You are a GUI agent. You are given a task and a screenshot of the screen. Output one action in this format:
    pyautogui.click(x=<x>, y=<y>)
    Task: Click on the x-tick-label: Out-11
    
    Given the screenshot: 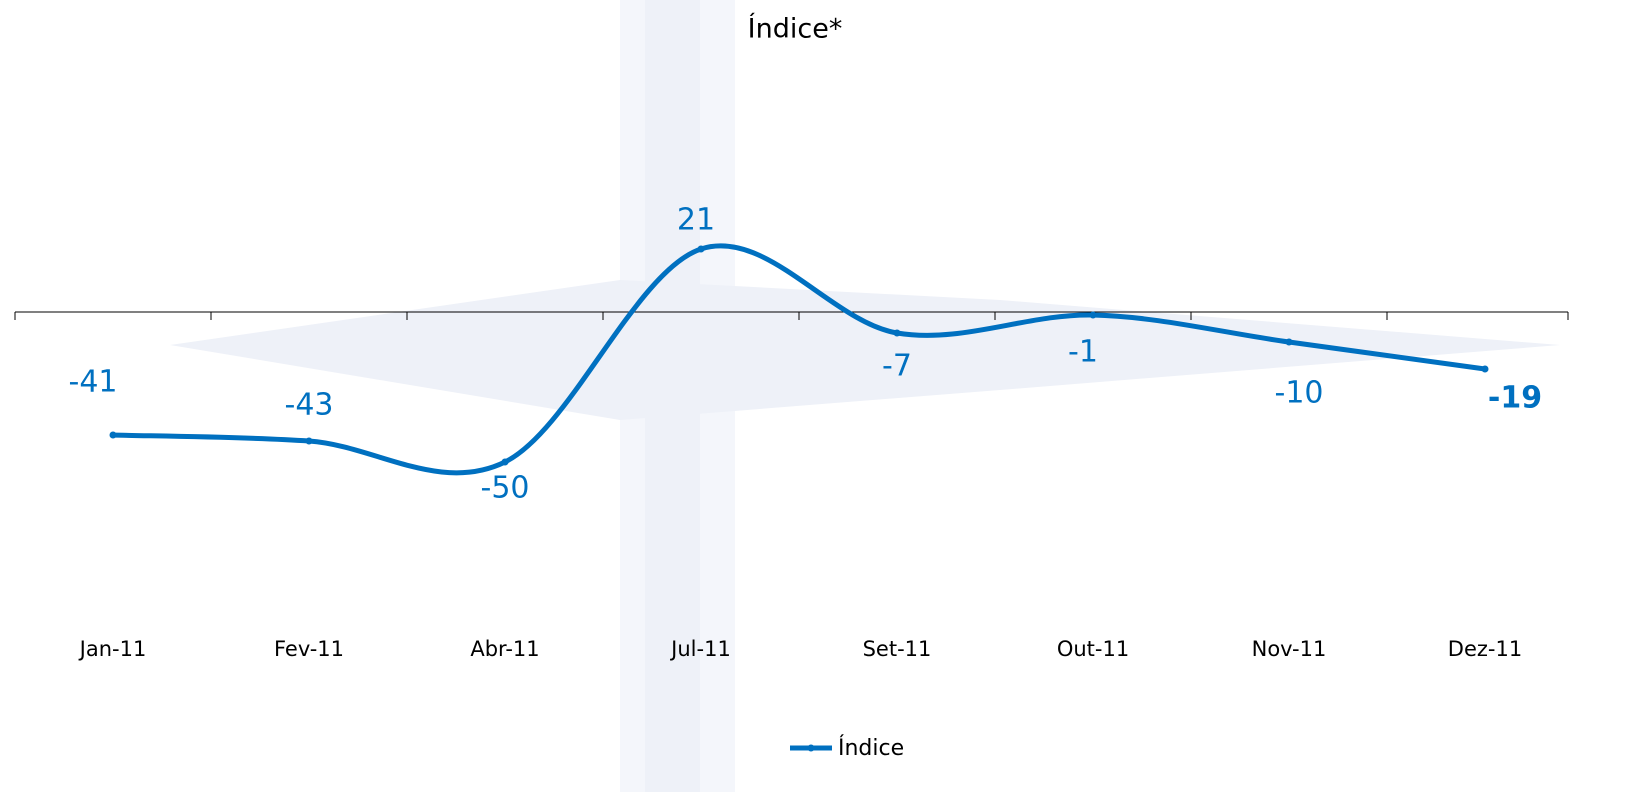 What is the action you would take?
    pyautogui.click(x=1093, y=649)
    